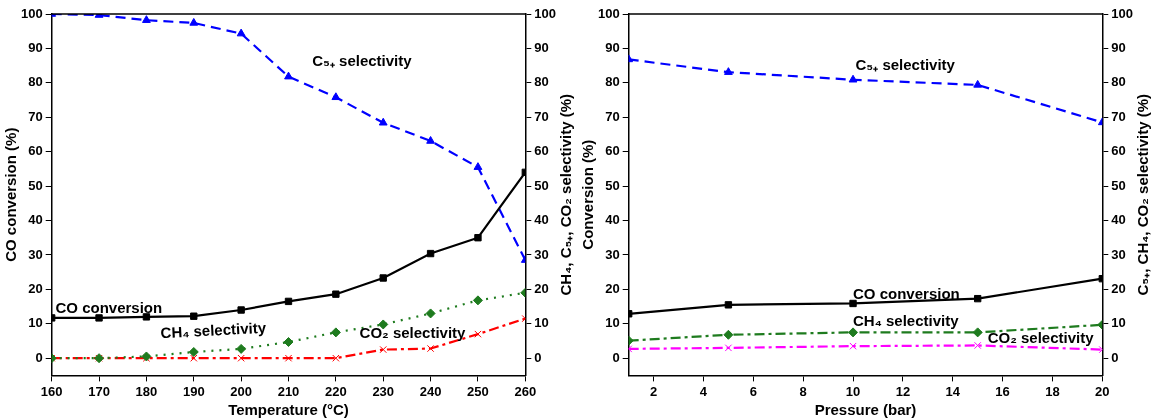 The height and width of the screenshot is (419, 1154). Describe the element at coordinates (1002, 391) in the screenshot. I see `x-tick-label: 16` at that location.